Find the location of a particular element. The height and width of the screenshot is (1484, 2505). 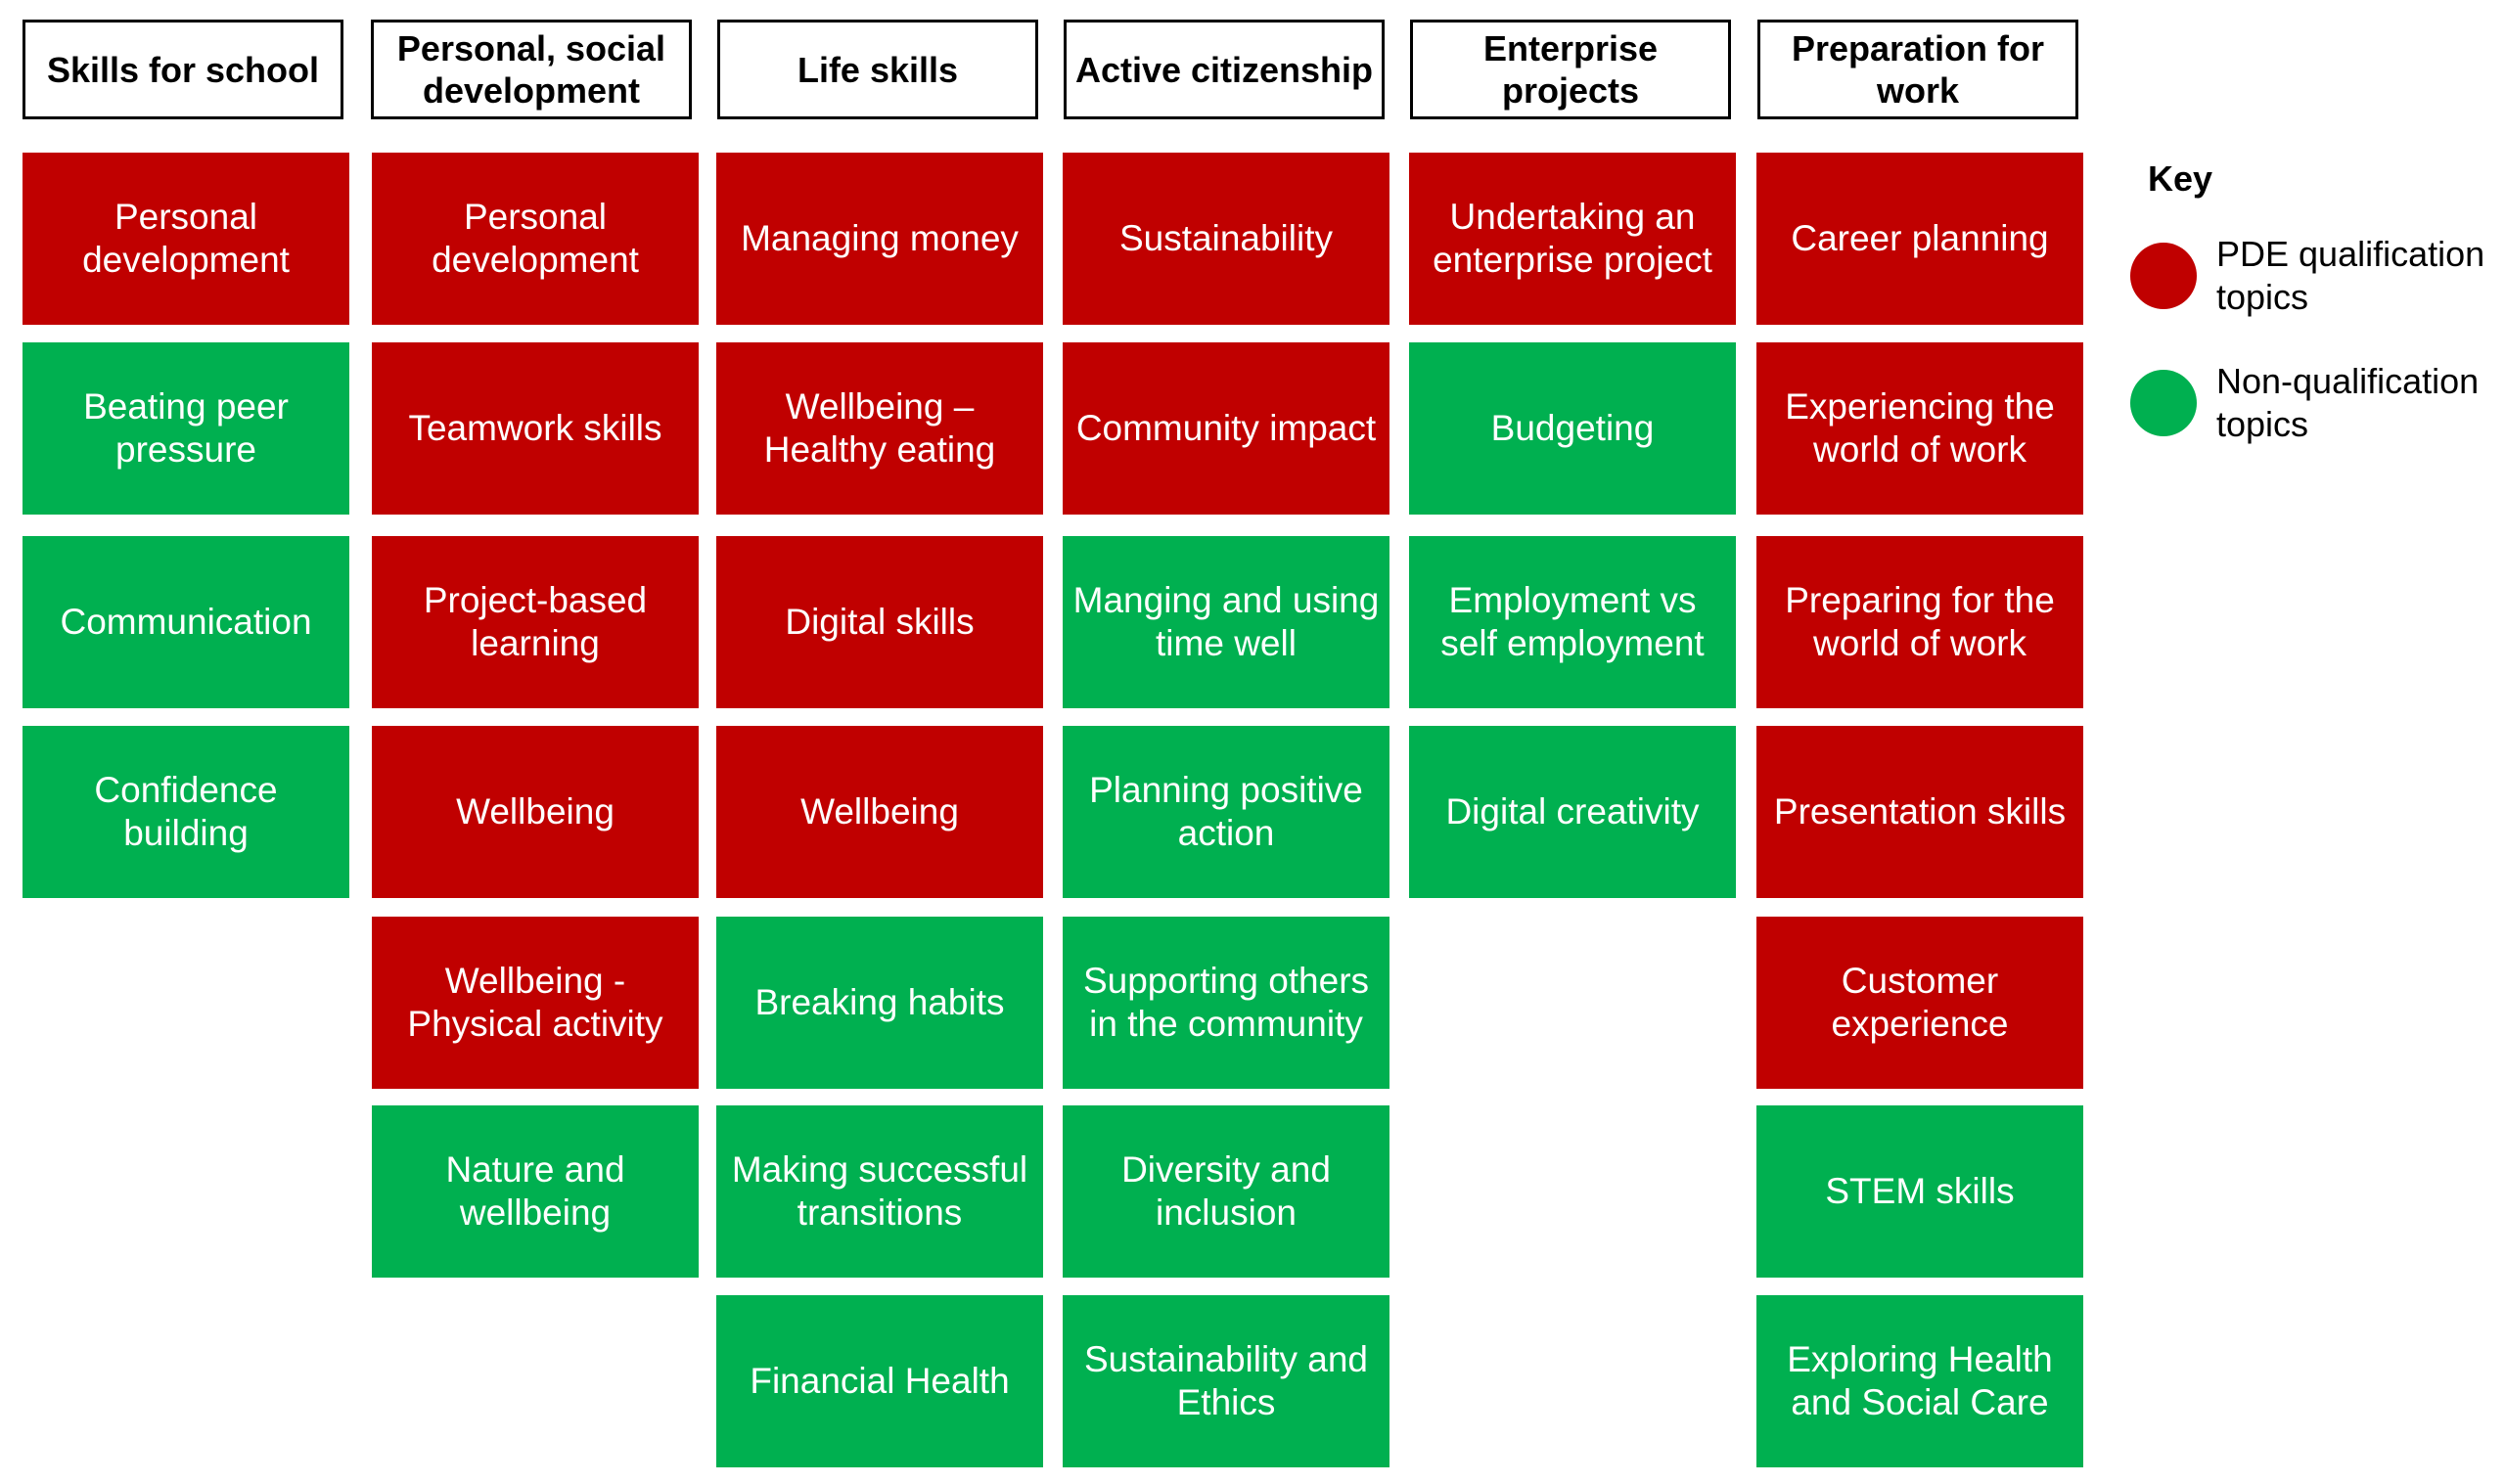

green-circle-icon is located at coordinates (2163, 403).